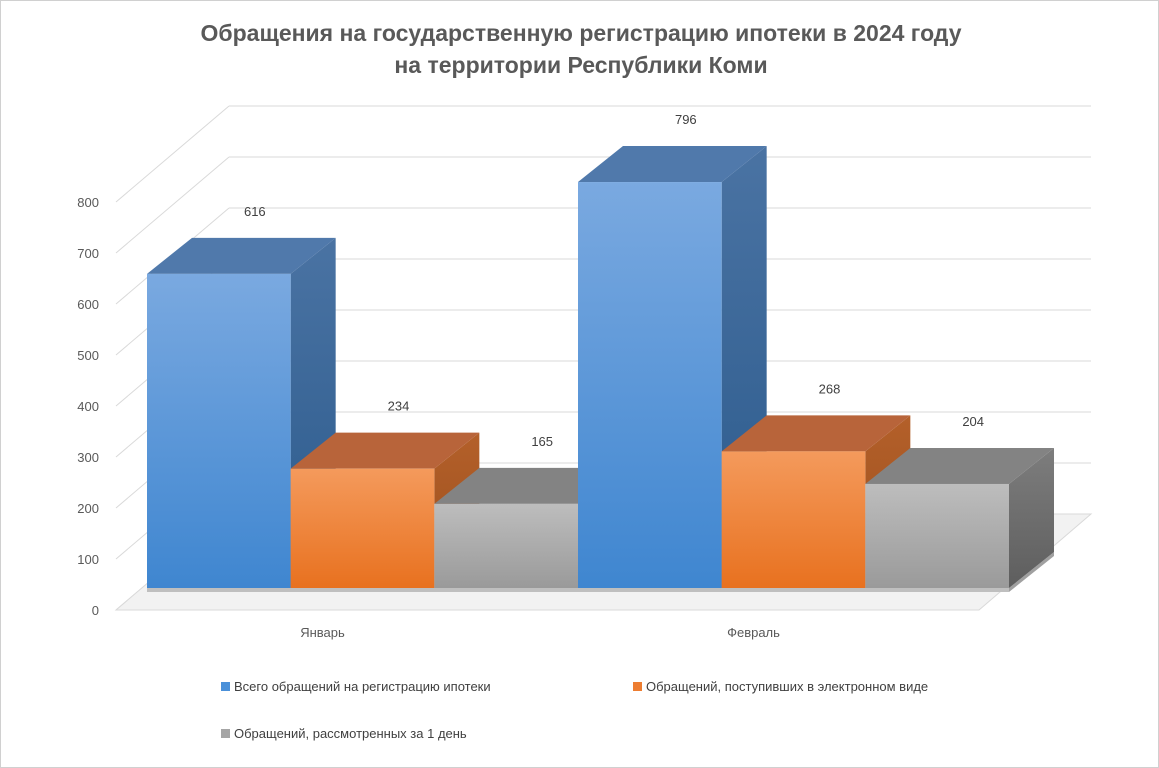 This screenshot has height=768, width=1159. Describe the element at coordinates (578, 590) in the screenshot. I see `floor-edge` at that location.